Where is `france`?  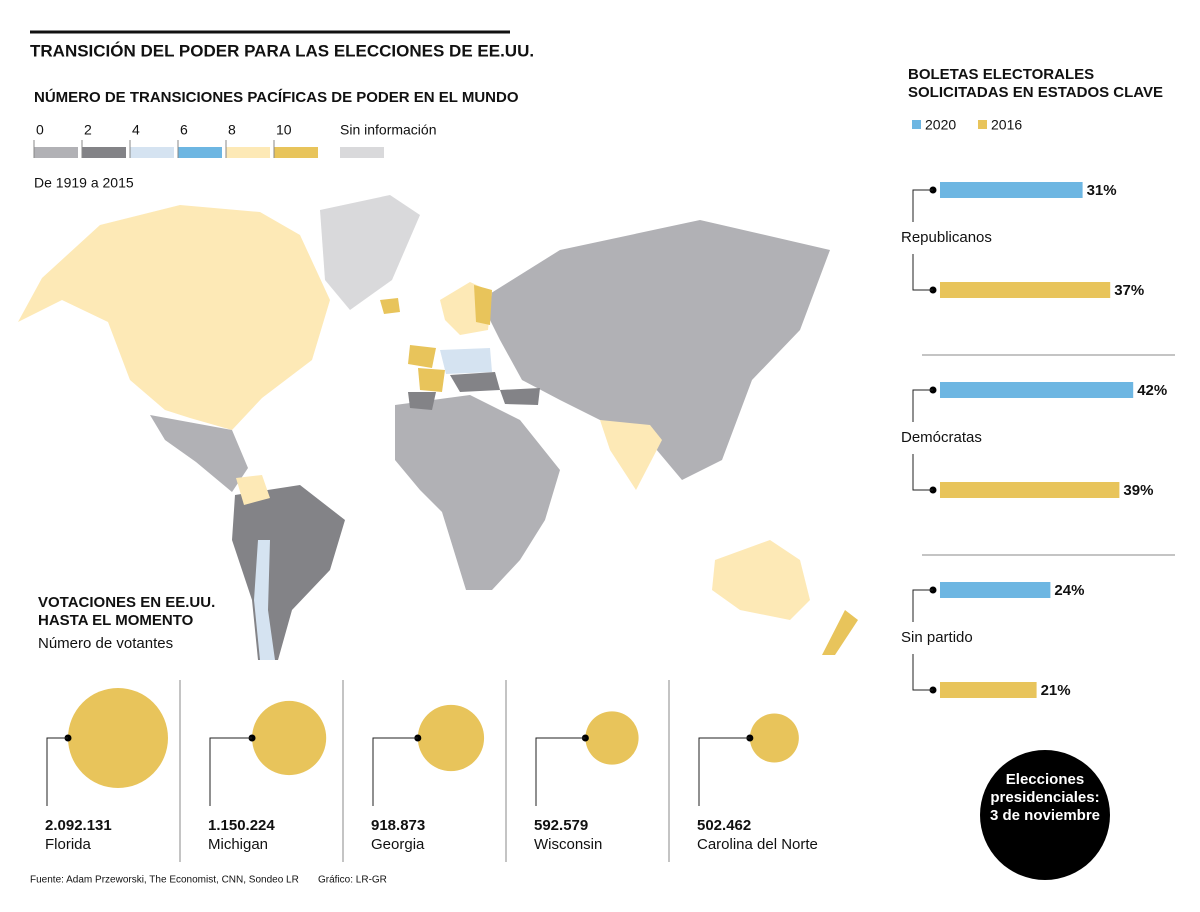 france is located at coordinates (431, 380).